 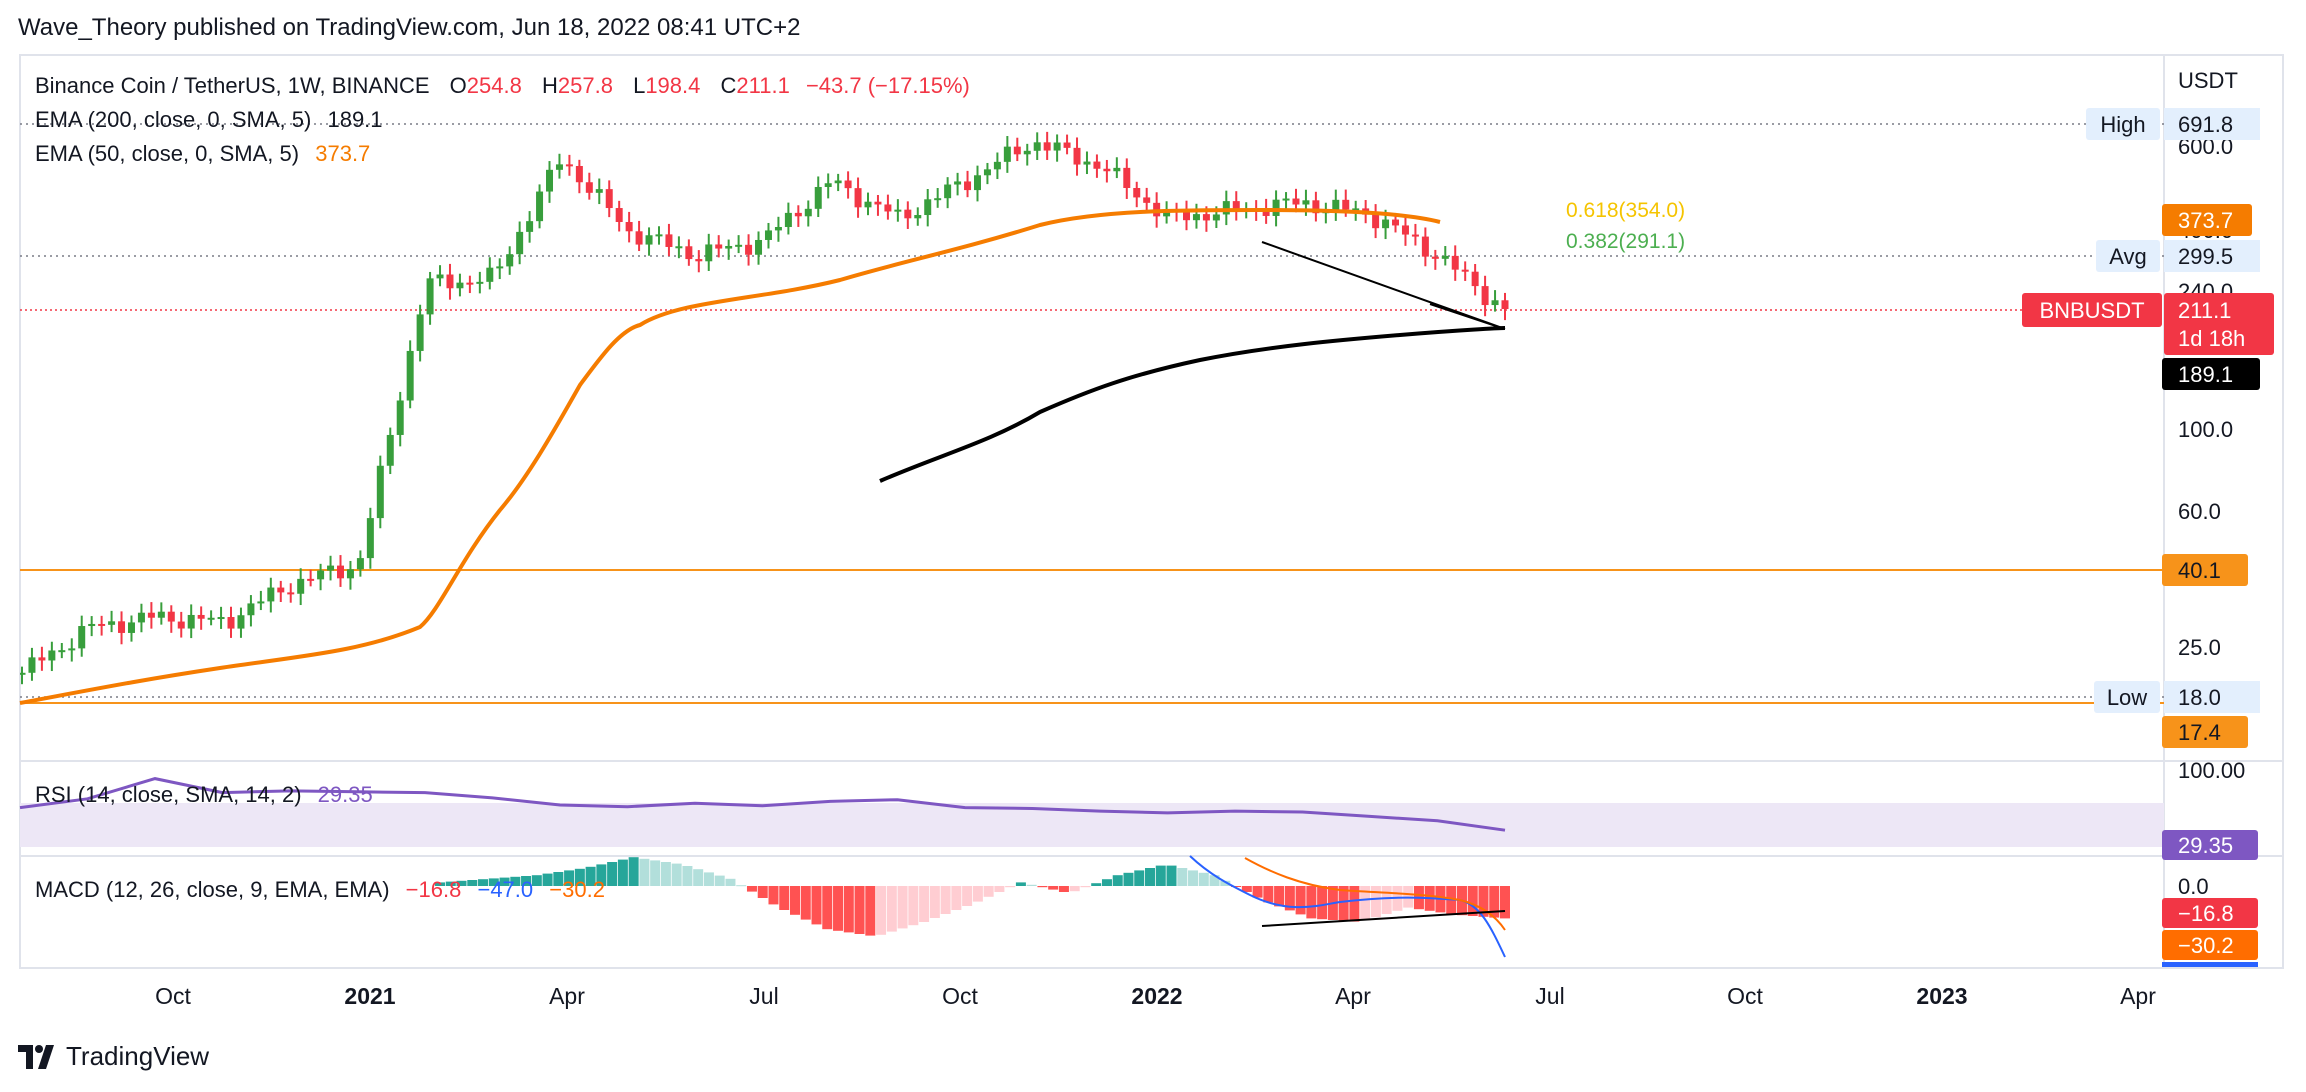 I want to click on avg-price-value: 299.5, so click(x=2205, y=256).